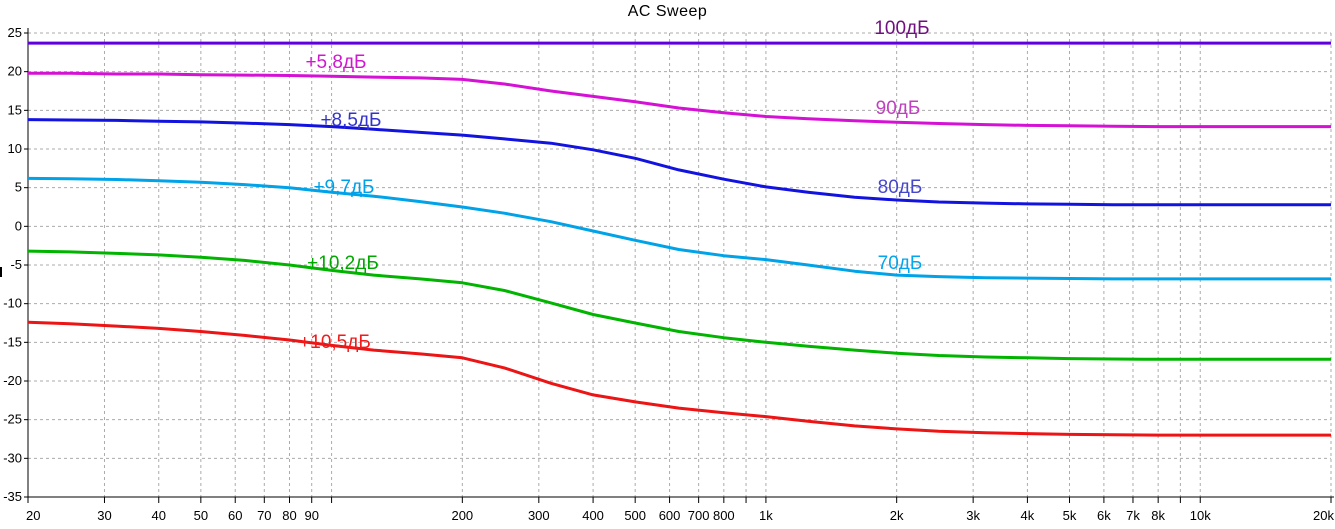 The image size is (1335, 529). I want to click on curve-label: 90дБ, so click(898, 108).